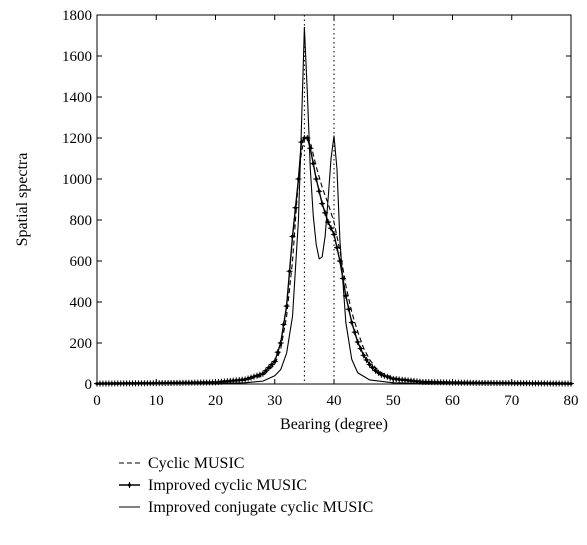  What do you see at coordinates (393, 401) in the screenshot?
I see `x-tick-label: 50` at bounding box center [393, 401].